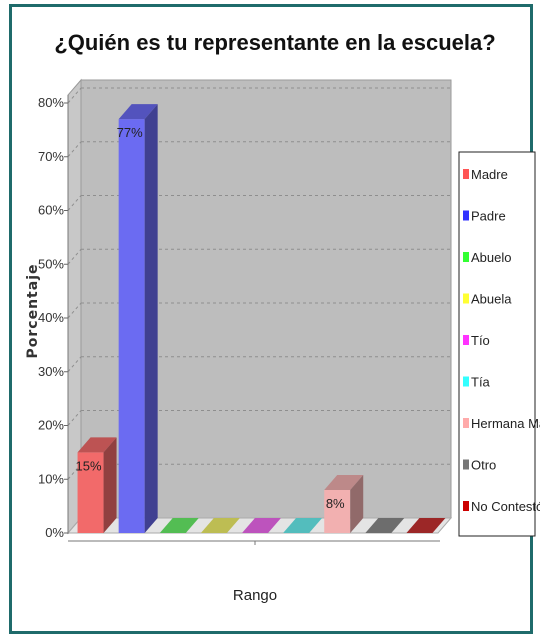 The image size is (540, 634). Describe the element at coordinates (51, 102) in the screenshot. I see `y-tick-label: 80%` at that location.